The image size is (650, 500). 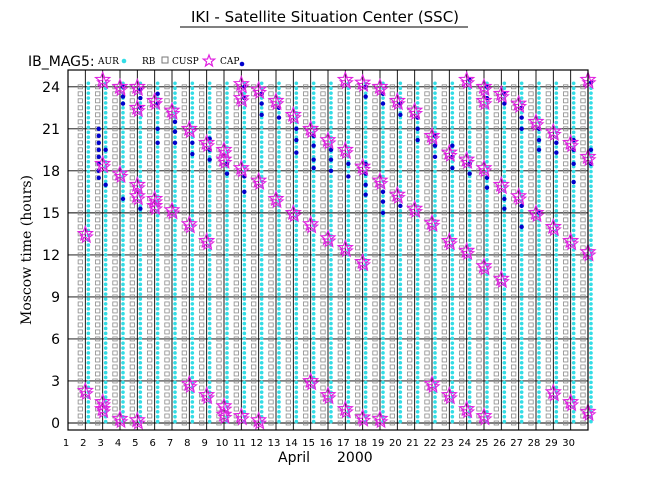 I want to click on x-tick-label: 22, so click(x=430, y=443).